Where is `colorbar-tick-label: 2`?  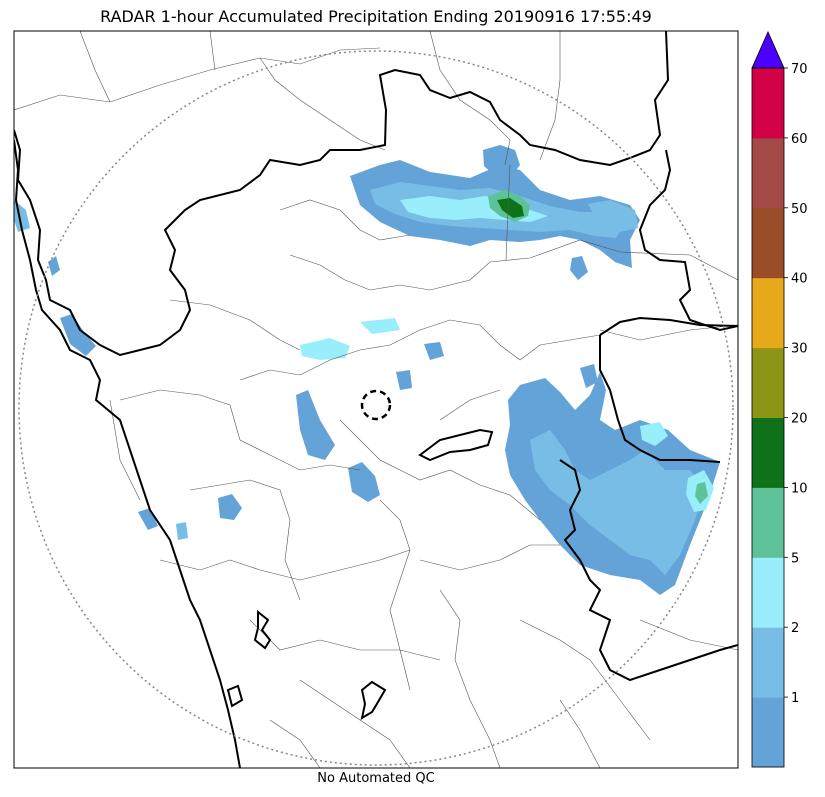 colorbar-tick-label: 2 is located at coordinates (795, 628).